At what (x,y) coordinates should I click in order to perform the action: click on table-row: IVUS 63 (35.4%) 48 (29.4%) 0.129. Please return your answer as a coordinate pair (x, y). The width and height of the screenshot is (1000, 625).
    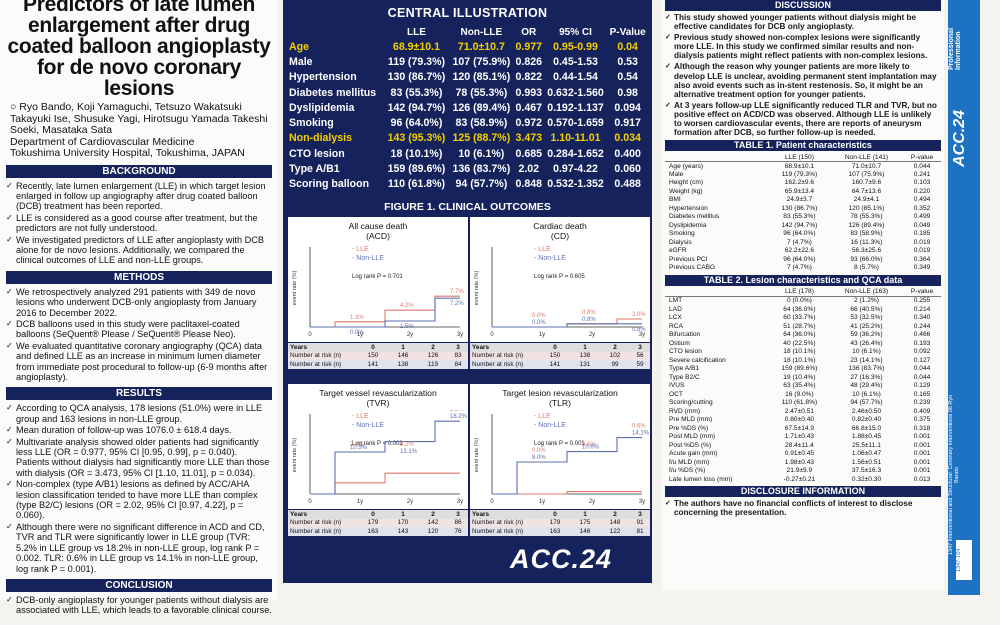
    Looking at the image, I should click on (803, 385).